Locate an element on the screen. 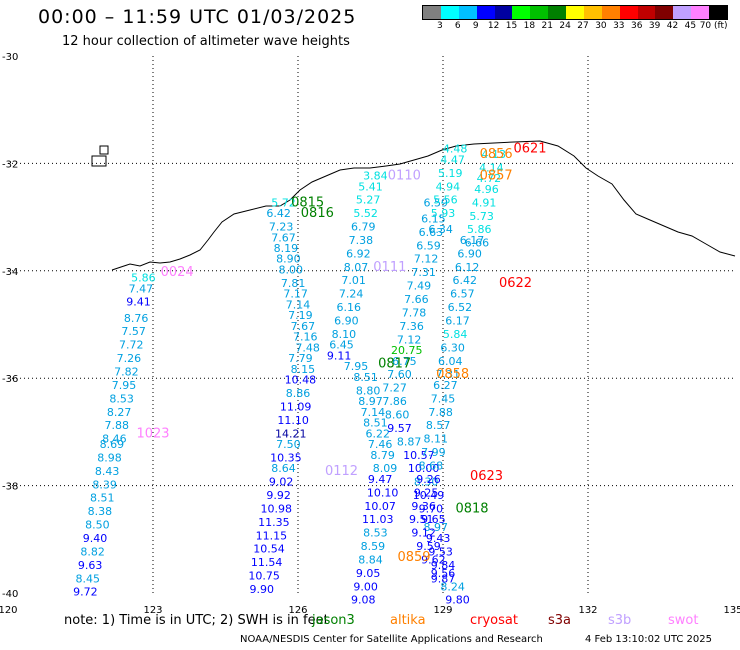 Image resolution: width=740 pixels, height=650 pixels. latitude-label: -34 is located at coordinates (10, 272).